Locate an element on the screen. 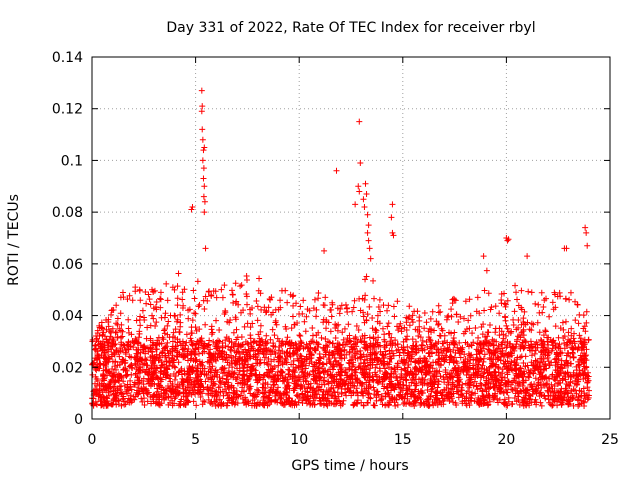 The image size is (640, 480). x-tick-label: 25 is located at coordinates (610, 440).